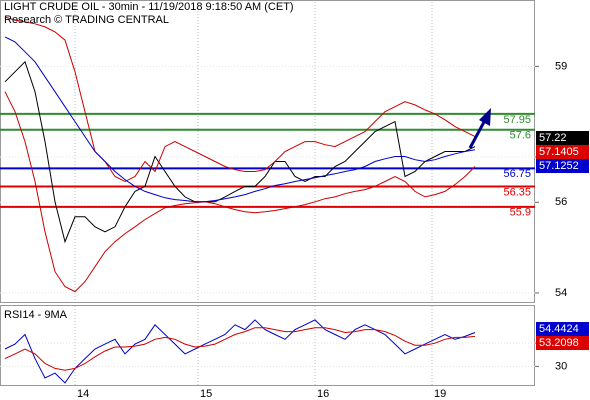 The height and width of the screenshot is (400, 590). Describe the element at coordinates (477, 135) in the screenshot. I see `forecast-arrow` at that location.